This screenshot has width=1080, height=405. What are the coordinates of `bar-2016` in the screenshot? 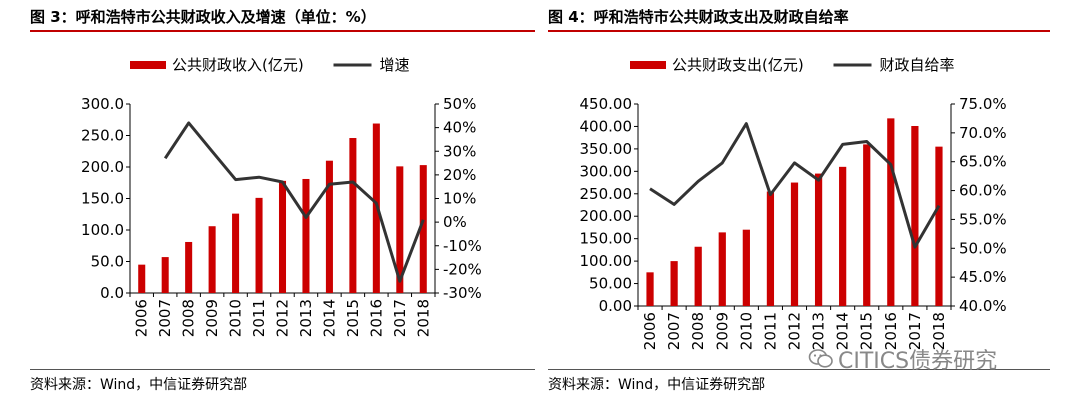 It's located at (891, 212).